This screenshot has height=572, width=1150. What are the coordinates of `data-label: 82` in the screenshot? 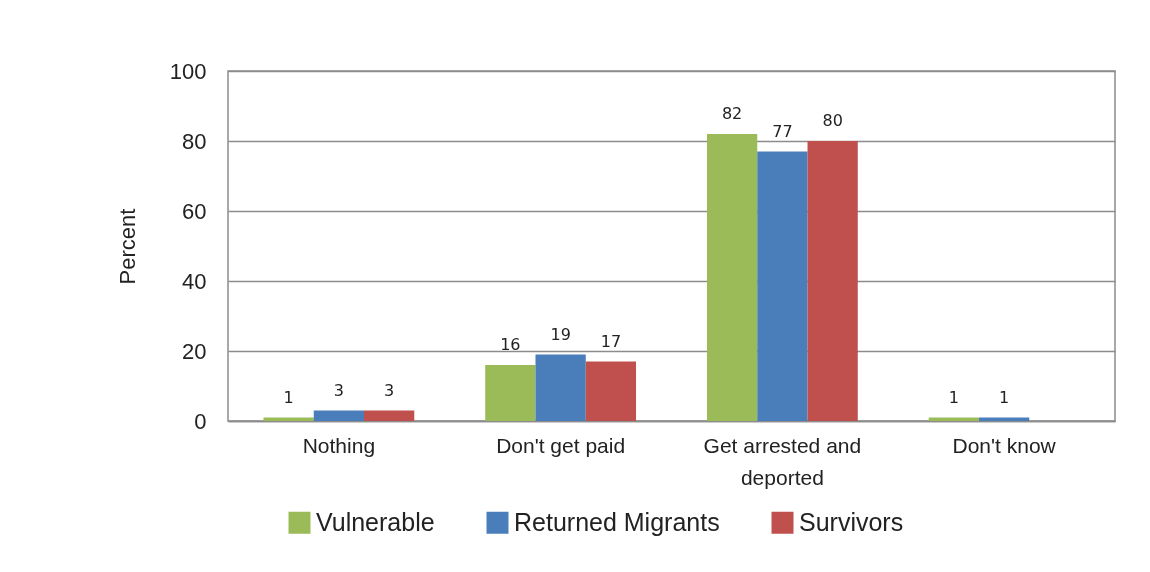 It's located at (732, 113).